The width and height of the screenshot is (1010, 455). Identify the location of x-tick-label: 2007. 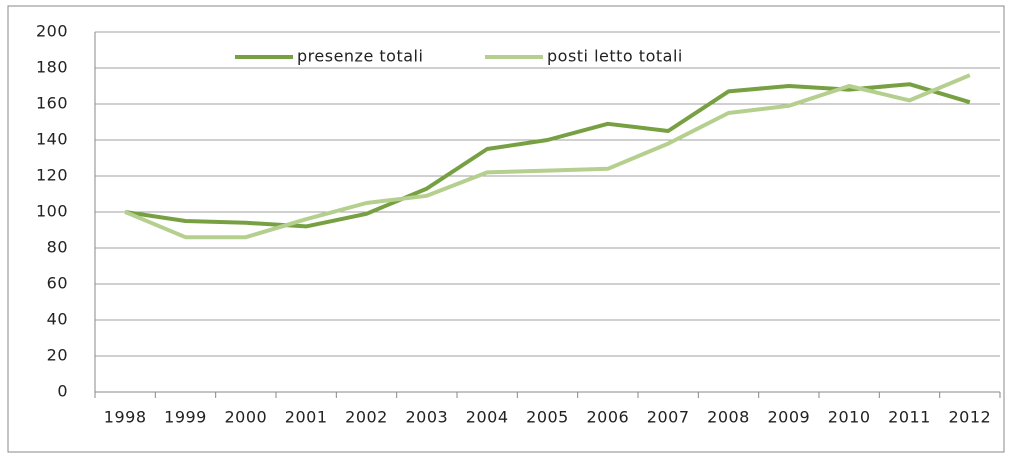
(668, 417).